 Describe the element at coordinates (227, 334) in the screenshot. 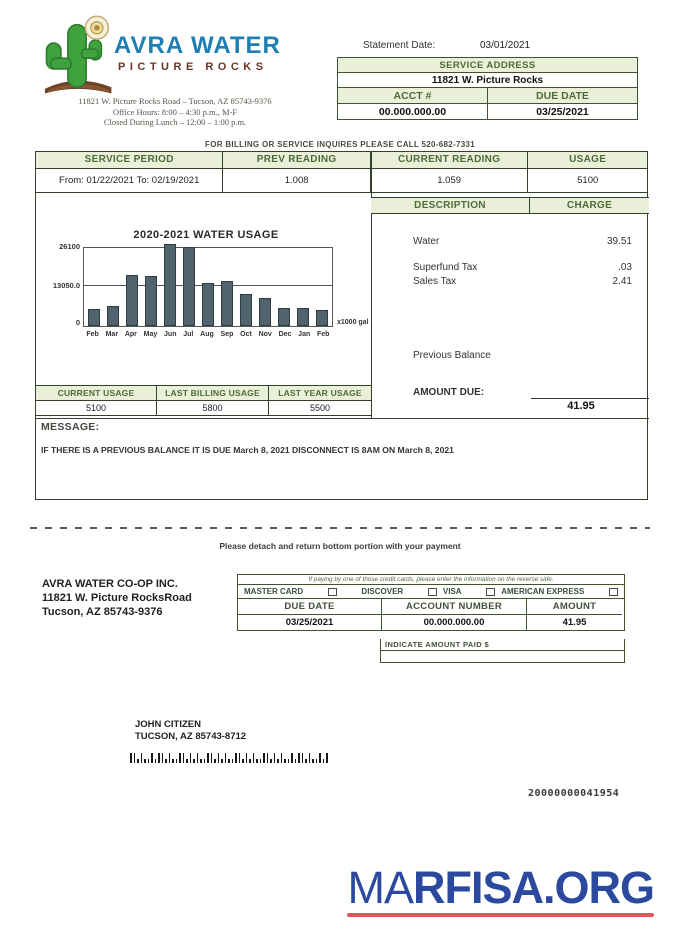

I see `chart-x-label: Sep` at that location.